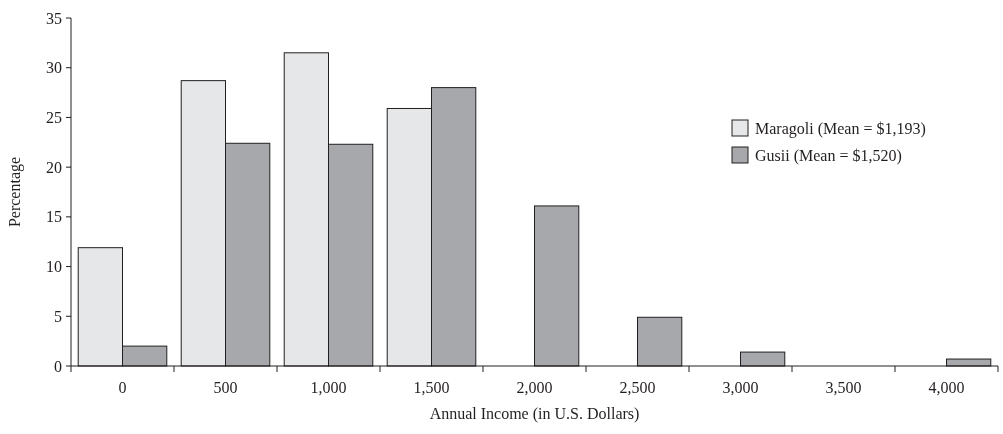 The height and width of the screenshot is (434, 1003). I want to click on x-tick-label: 2,500, so click(637, 387).